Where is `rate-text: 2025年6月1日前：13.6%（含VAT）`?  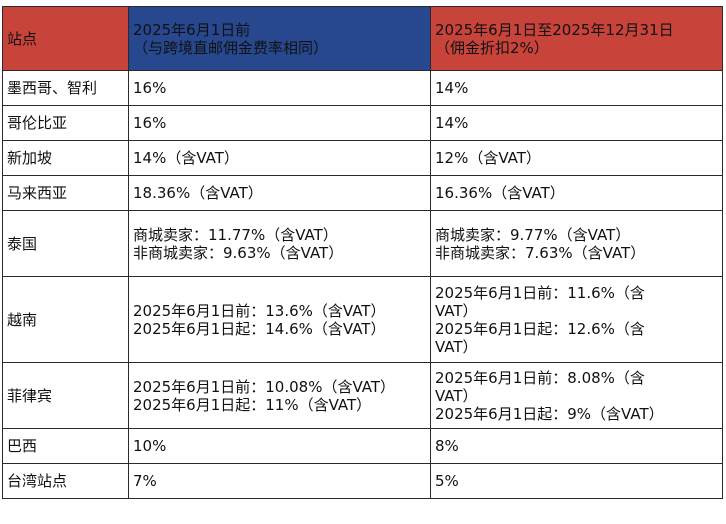
rate-text: 2025年6月1日前：13.6%（含VAT） is located at coordinates (259, 310).